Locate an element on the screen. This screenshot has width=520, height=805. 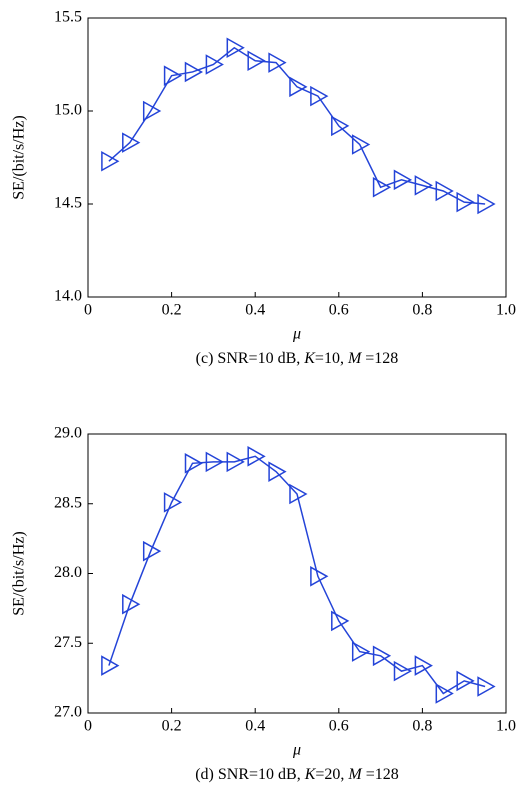
y-tick-label: 28.0 is located at coordinates (68, 572).